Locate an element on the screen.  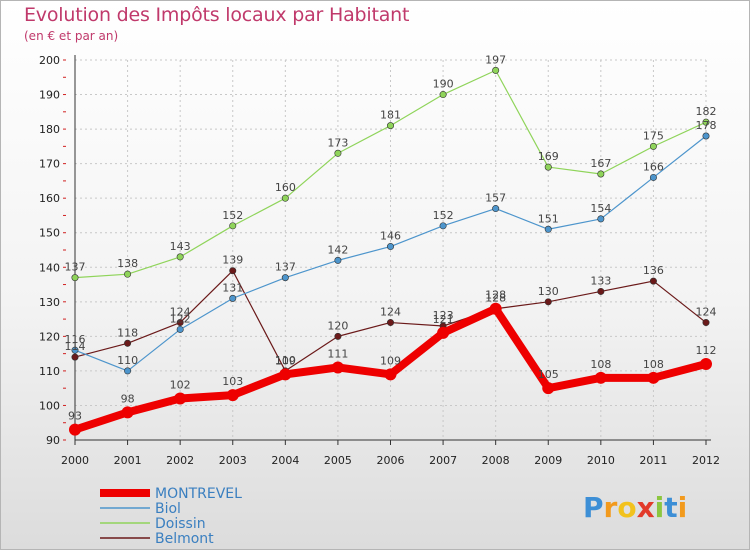
data-label: 123 is located at coordinates (443, 315).